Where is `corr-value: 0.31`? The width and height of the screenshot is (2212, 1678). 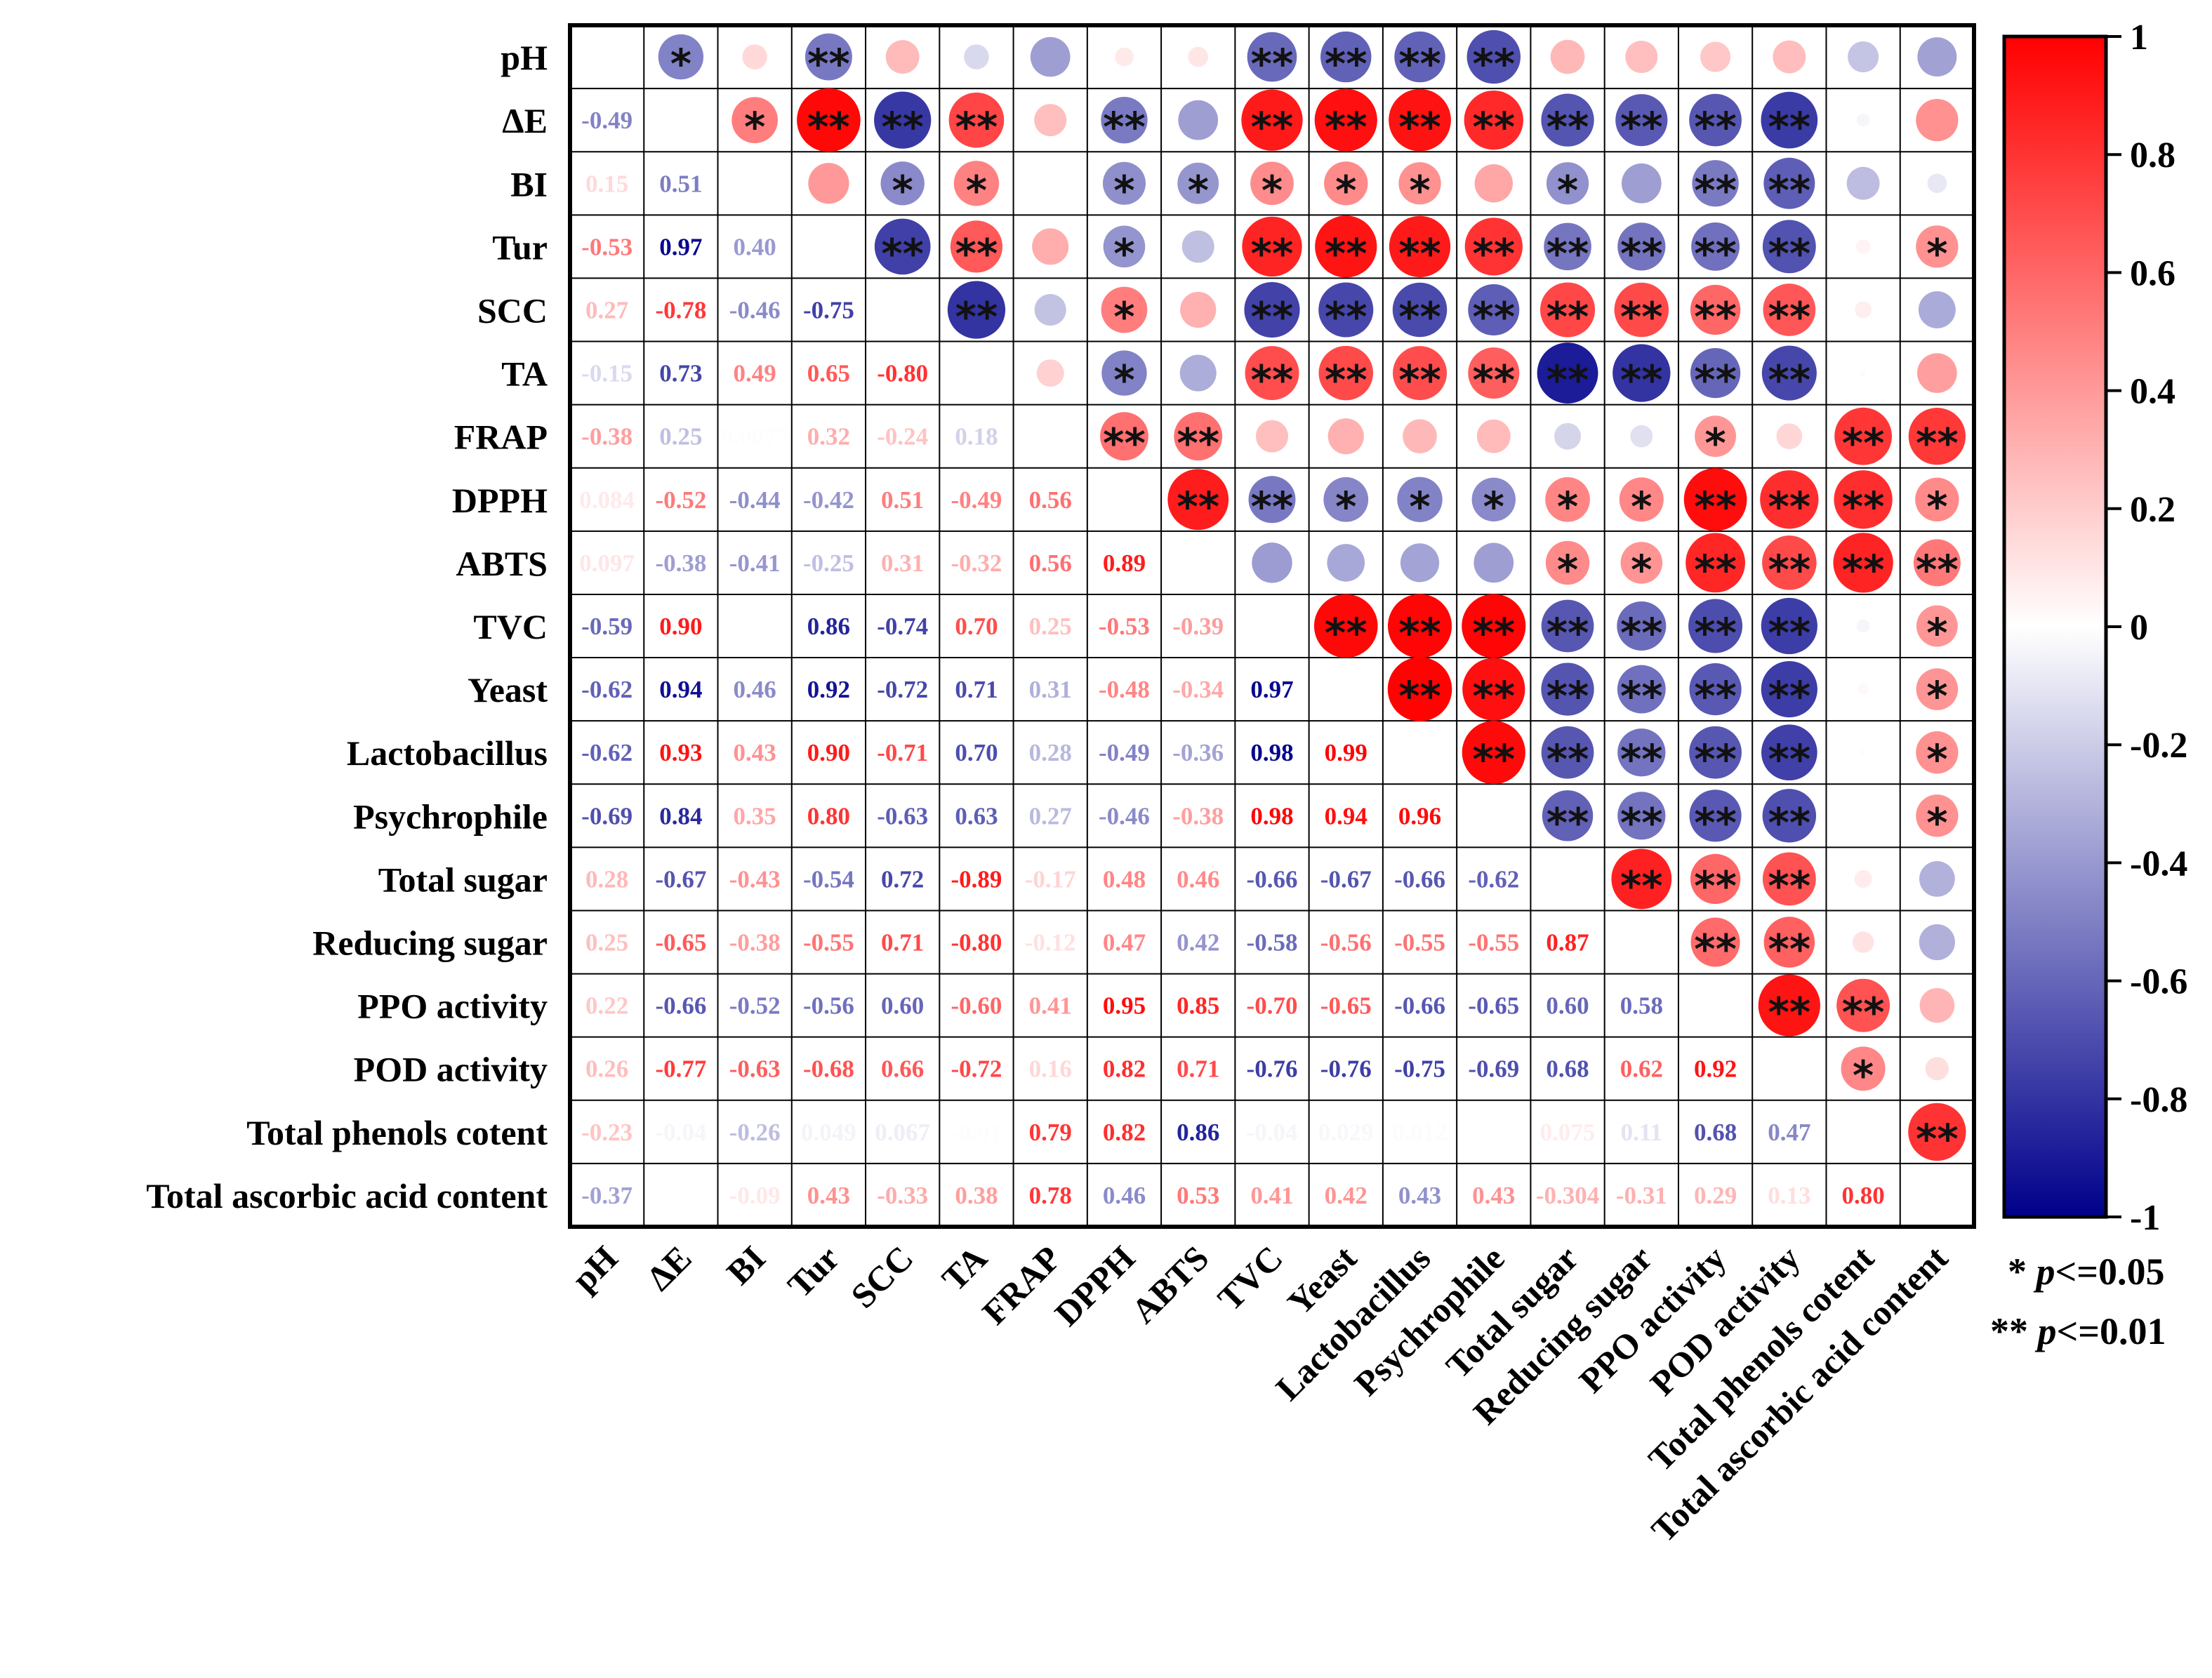 corr-value: 0.31 is located at coordinates (1051, 689).